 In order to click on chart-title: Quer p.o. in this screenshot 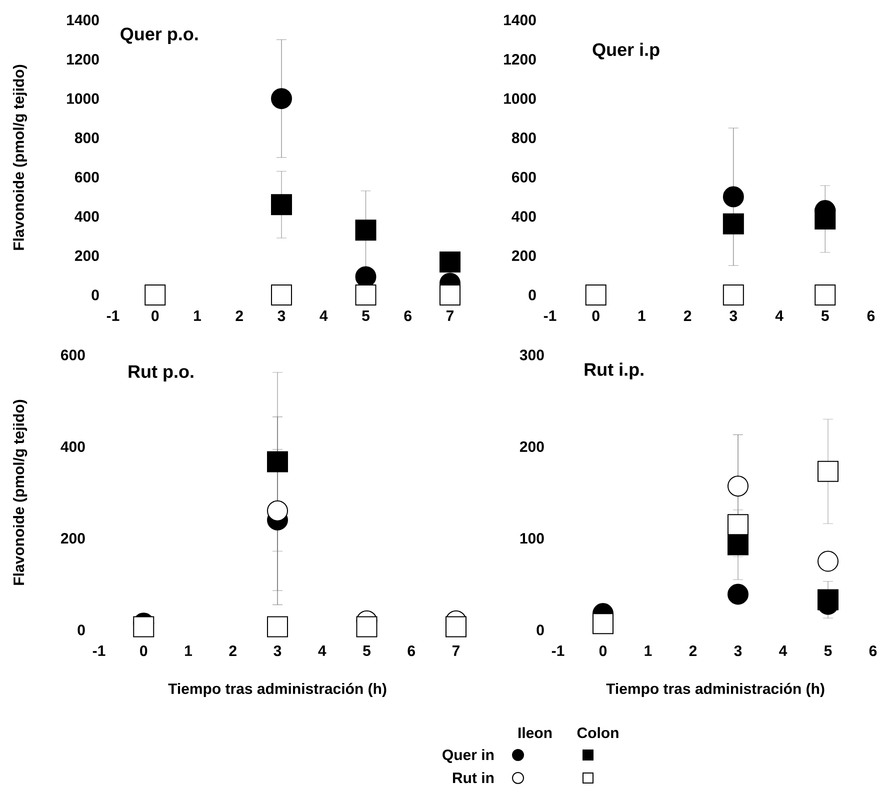, I will do `click(159, 36)`.